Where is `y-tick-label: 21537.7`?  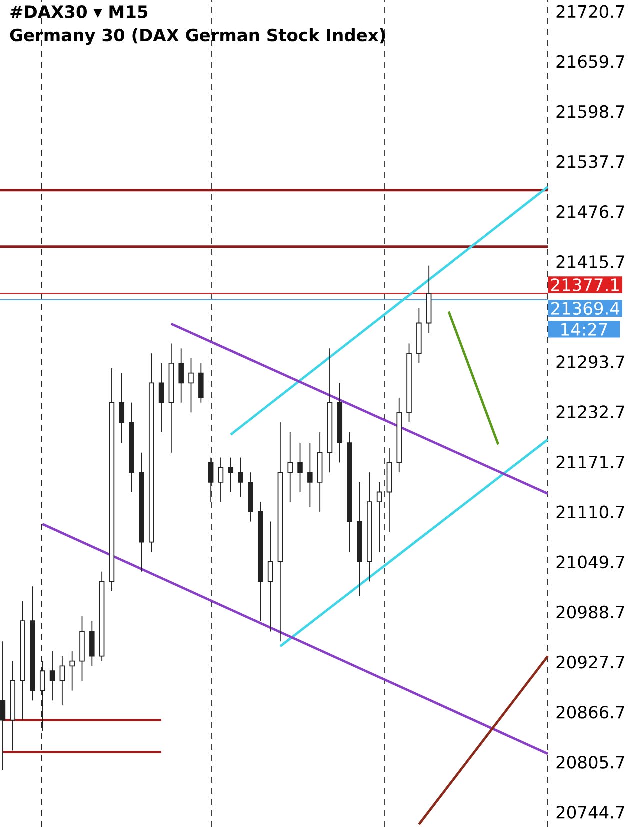
y-tick-label: 21537.7 is located at coordinates (590, 161).